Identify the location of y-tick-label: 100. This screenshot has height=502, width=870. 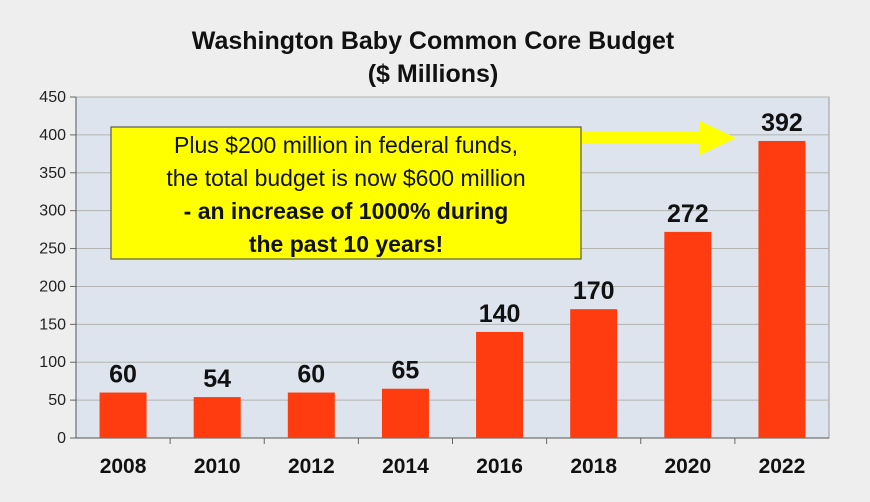
(52, 362).